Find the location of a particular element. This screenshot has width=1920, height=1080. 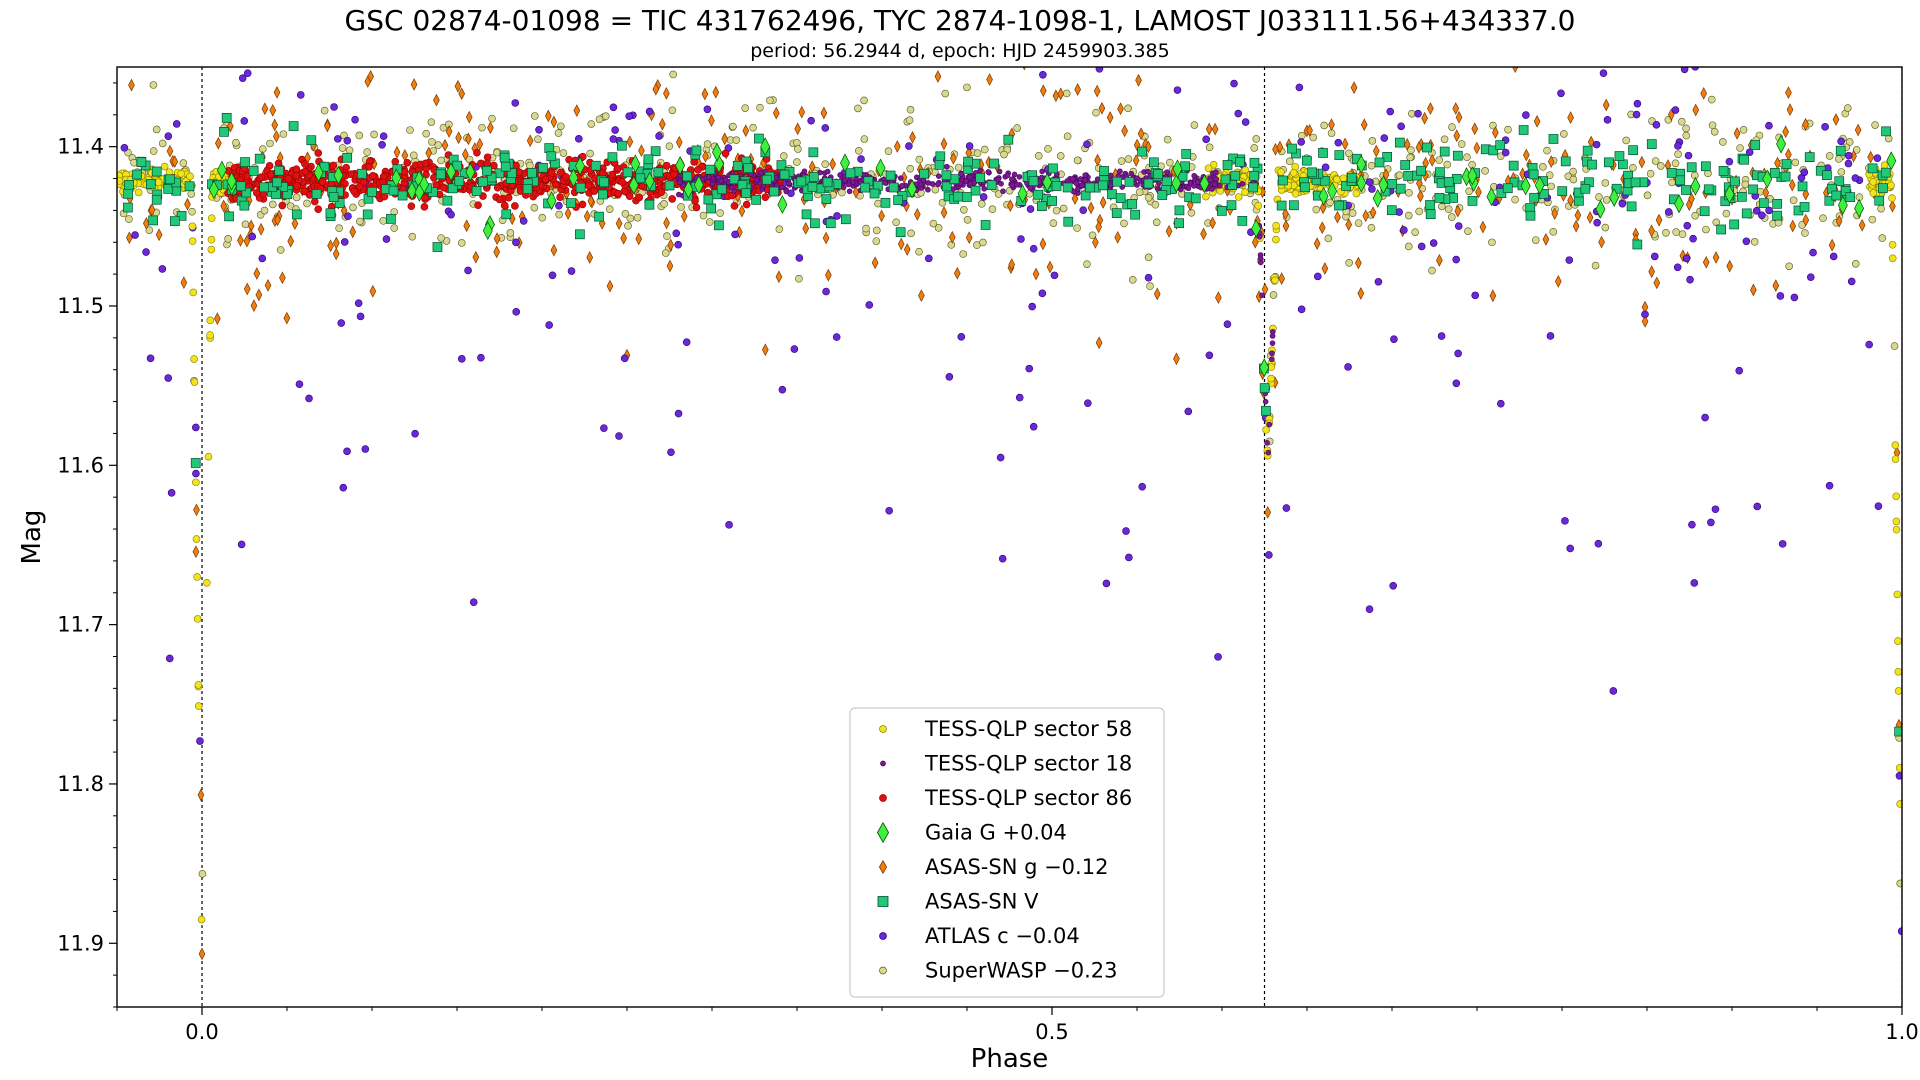

y-tick-label-3: 11.7 is located at coordinates (80, 625).